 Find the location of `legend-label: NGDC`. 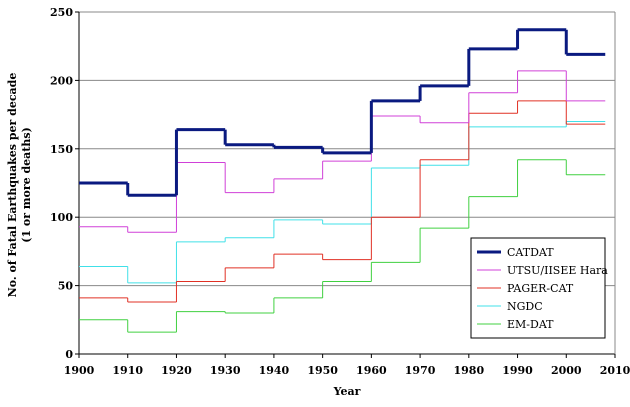

legend-label: NGDC is located at coordinates (525, 306).